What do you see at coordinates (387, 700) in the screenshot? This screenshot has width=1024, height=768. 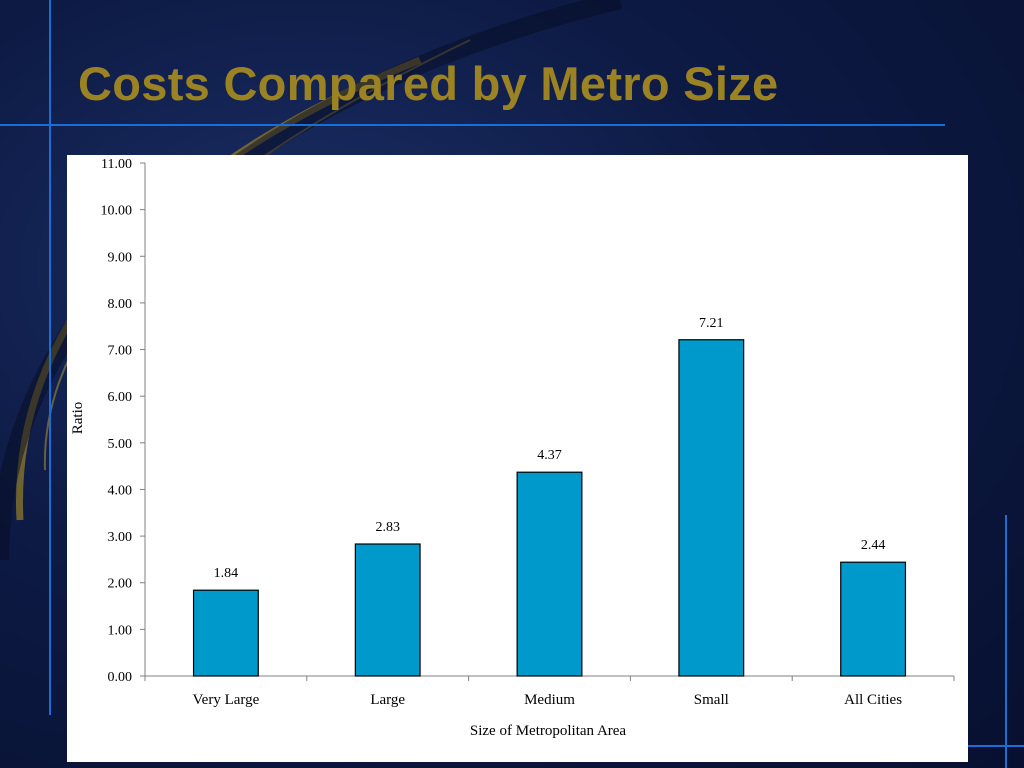 I see `x-tick-label: Large` at bounding box center [387, 700].